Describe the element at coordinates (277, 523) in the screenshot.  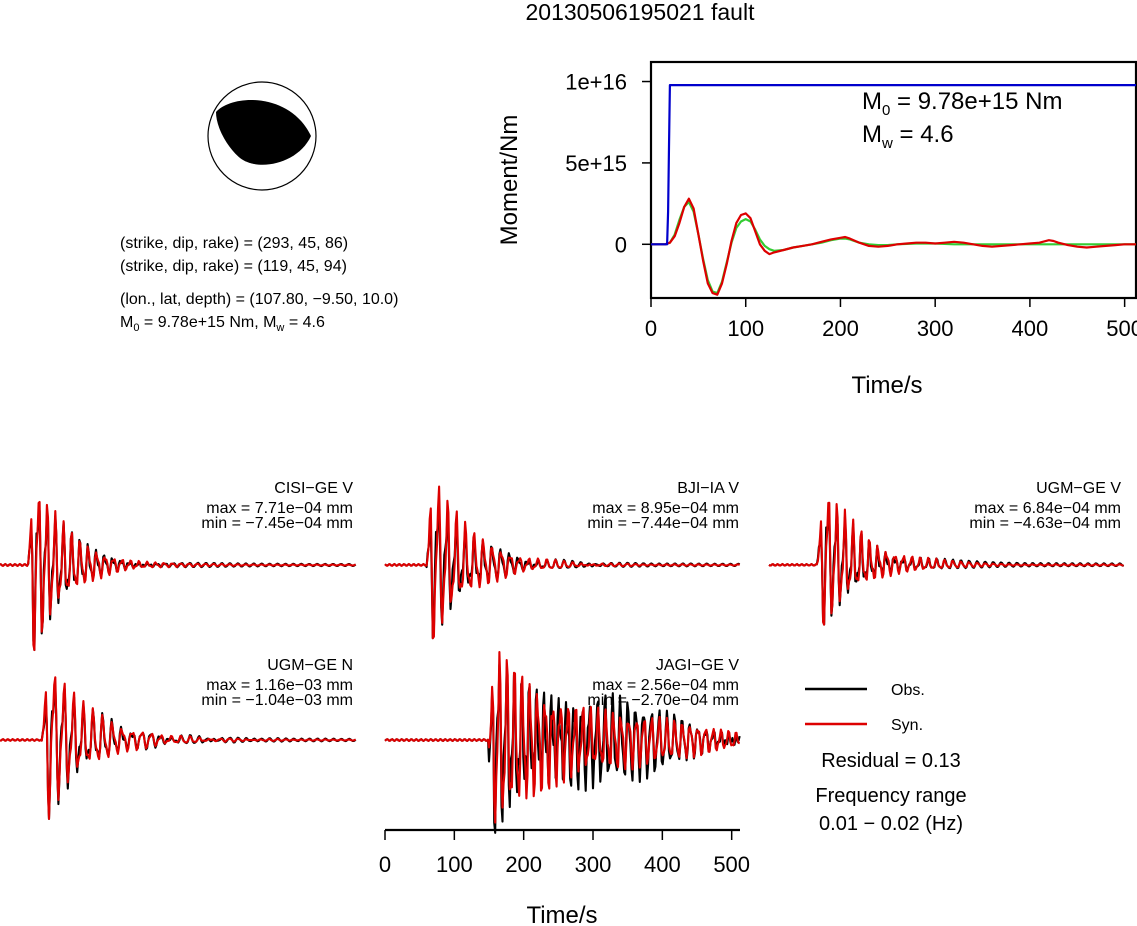
I see `station-min: min = −7.45e−04 mm` at that location.